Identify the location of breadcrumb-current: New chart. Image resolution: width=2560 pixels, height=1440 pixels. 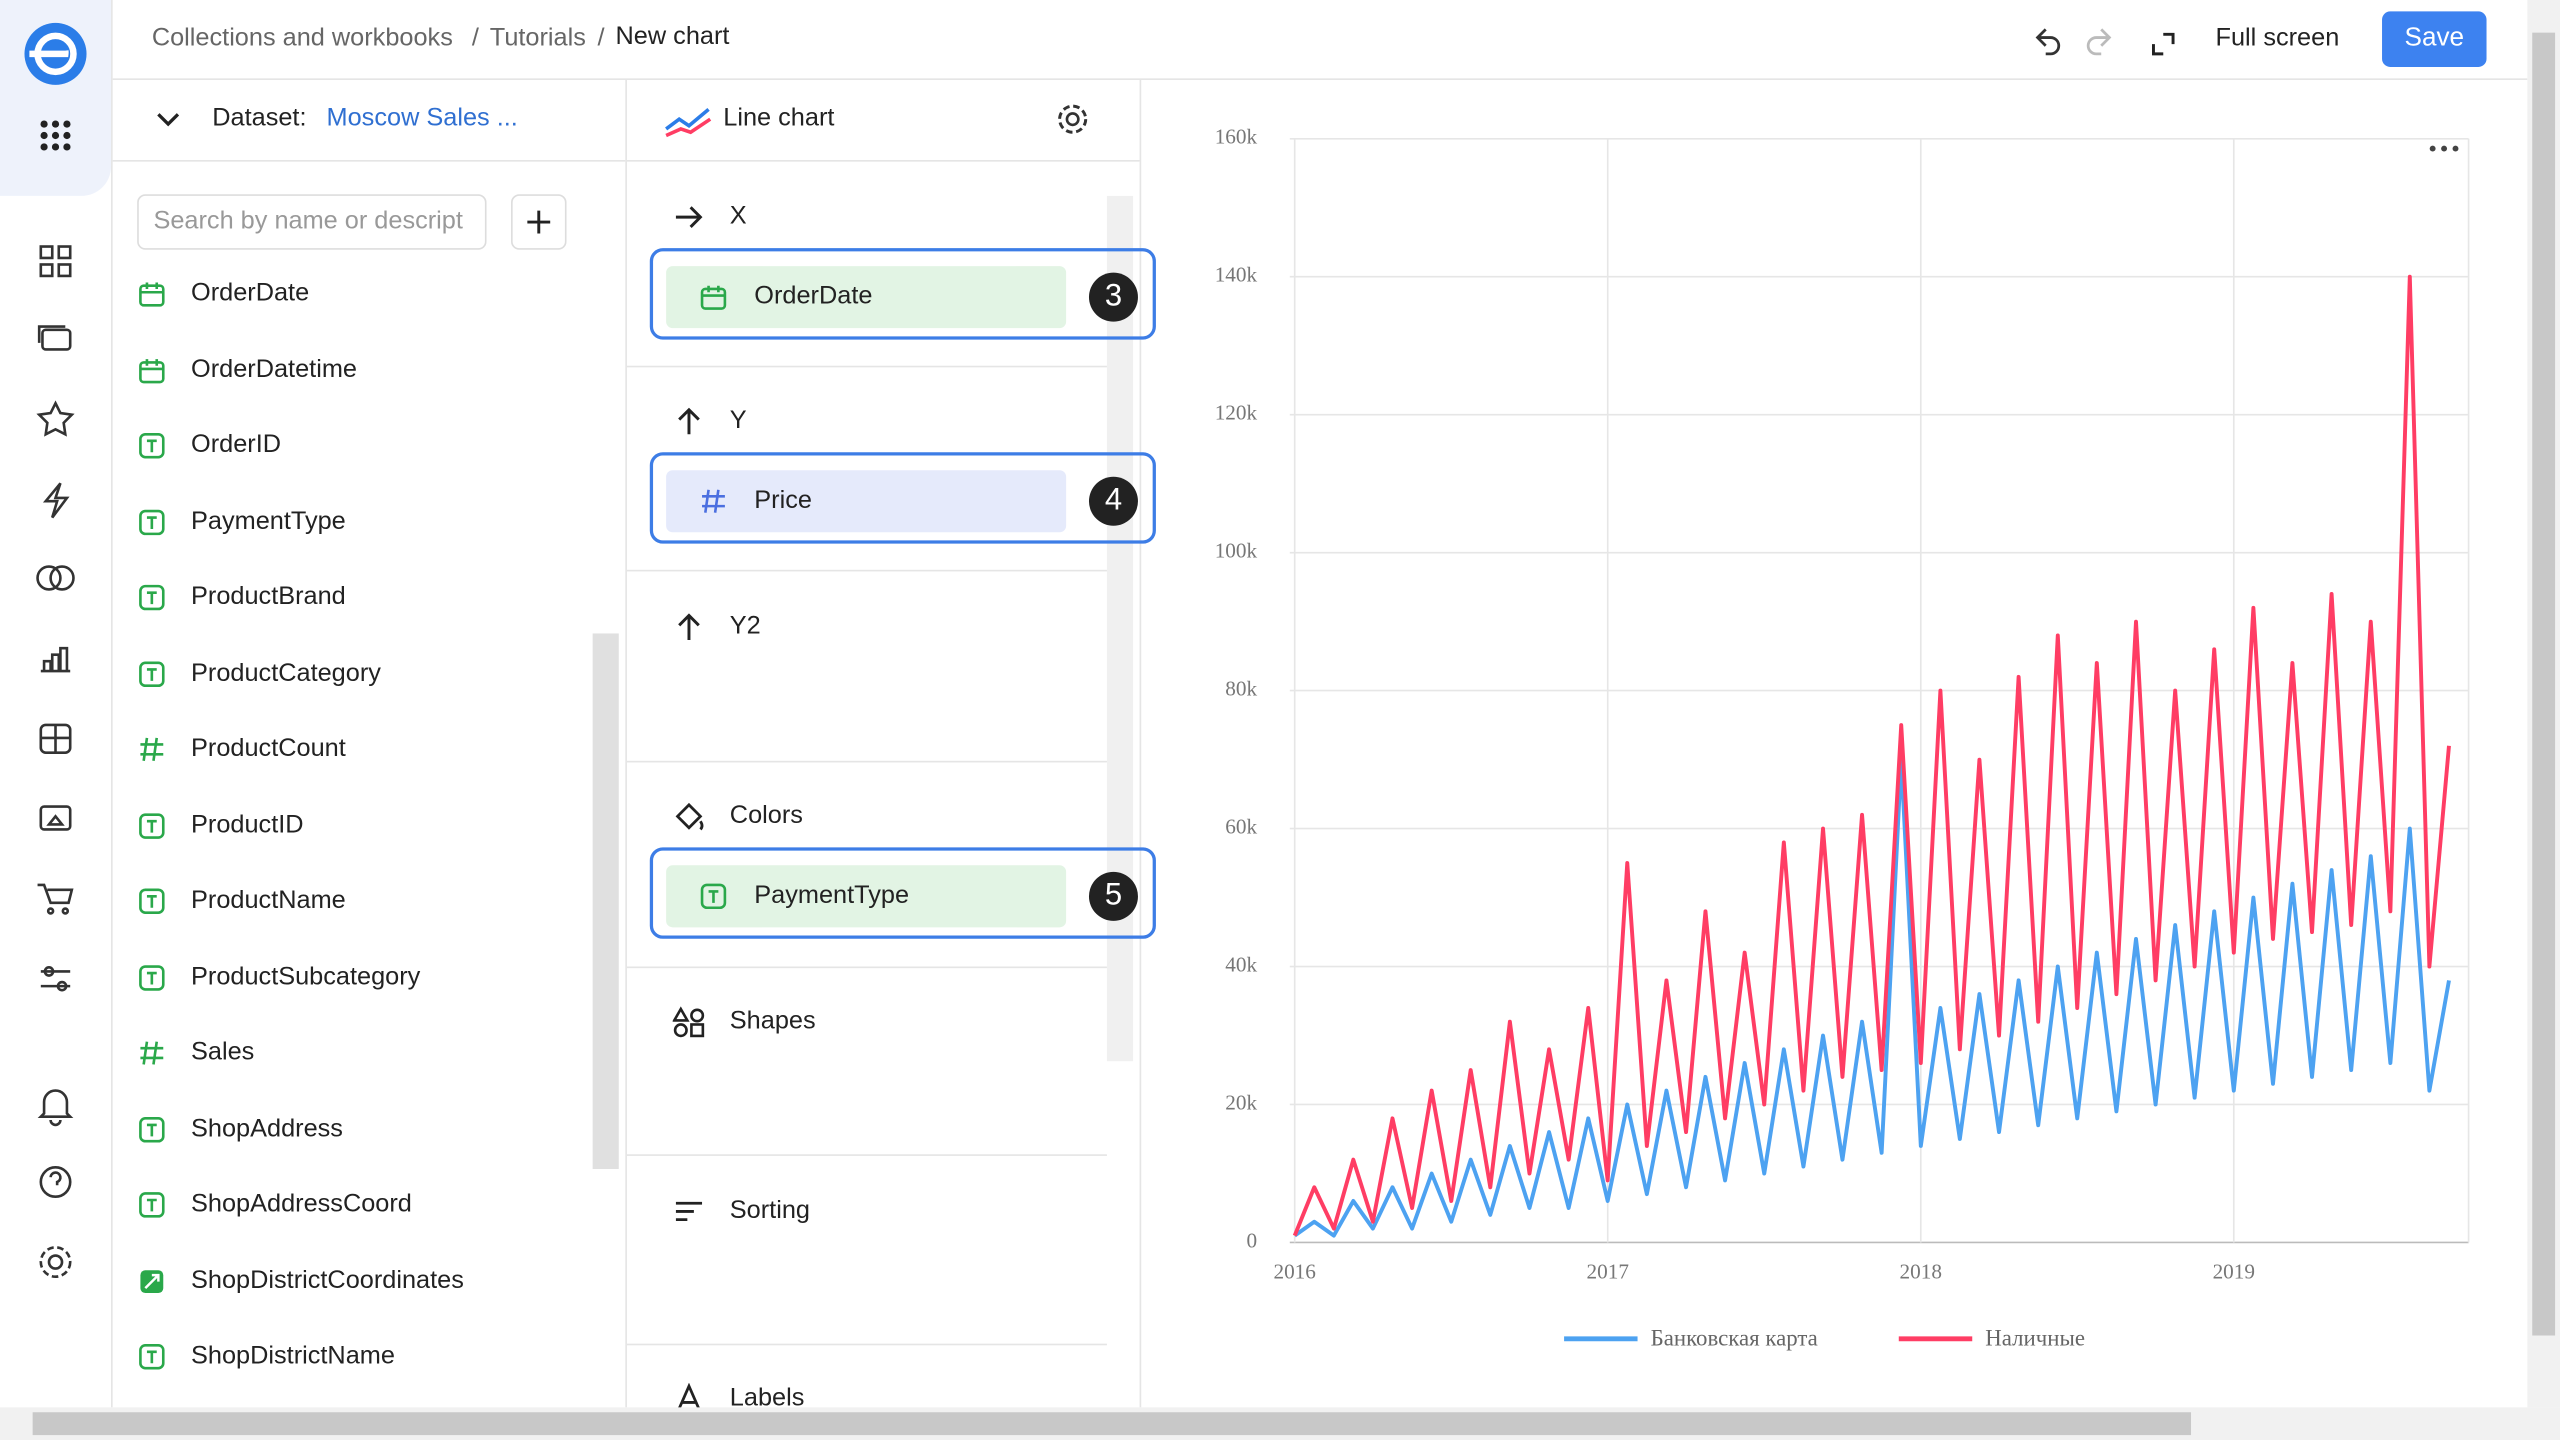
(672, 36).